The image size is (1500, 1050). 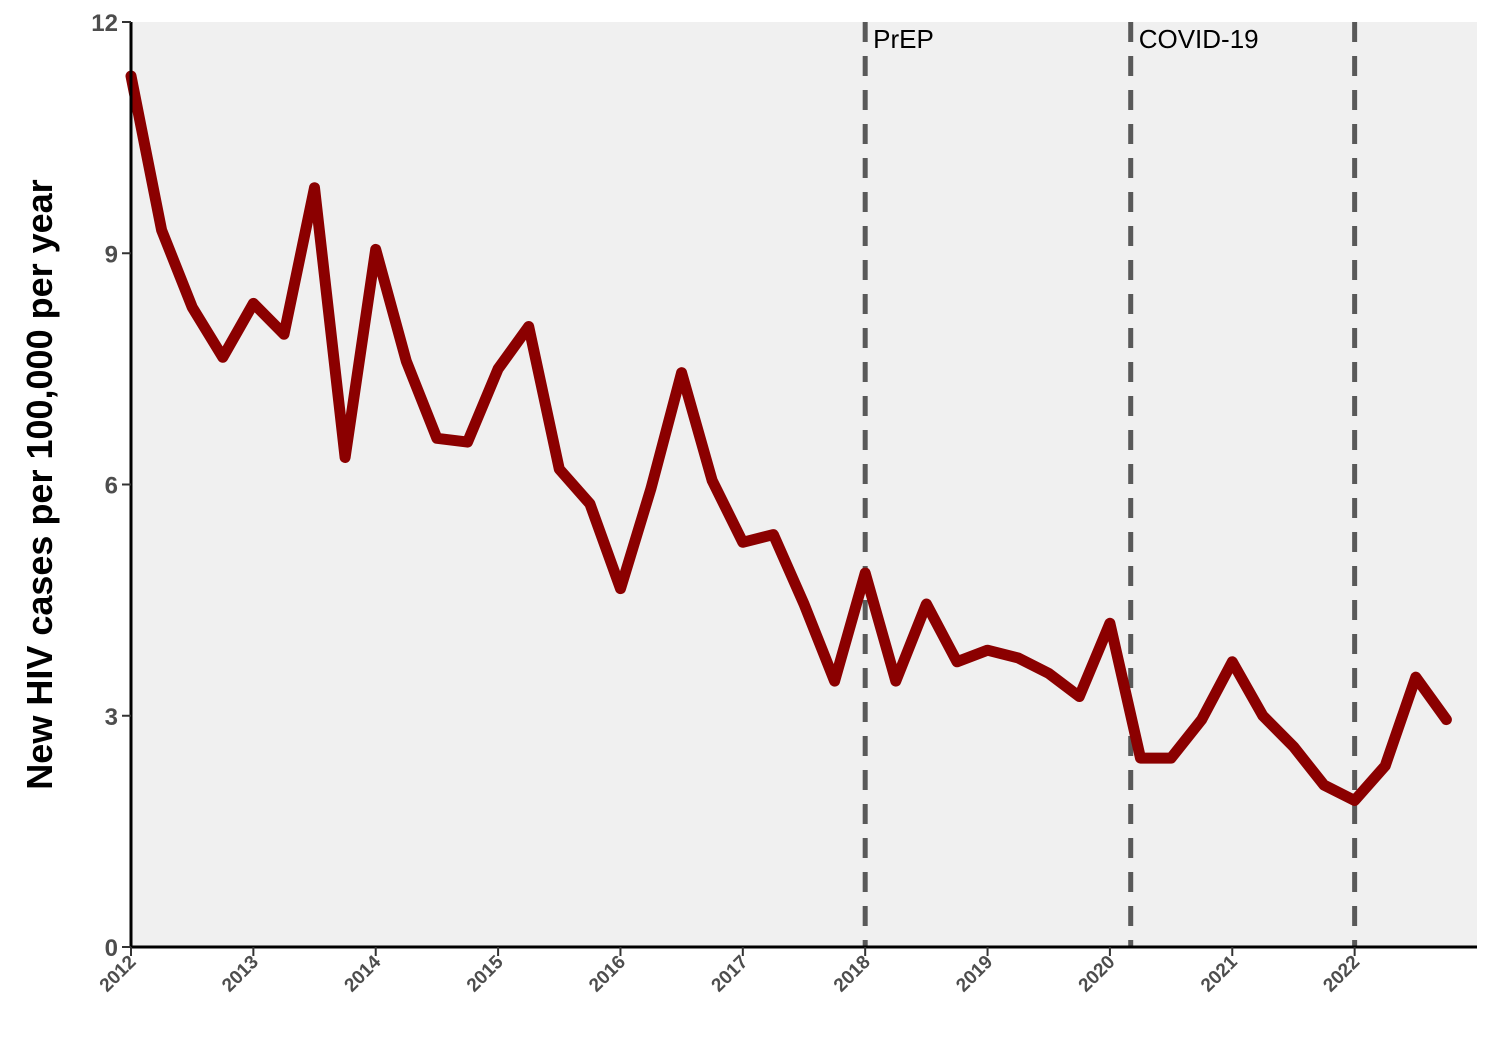 I want to click on y-tick-label: 6, so click(x=111, y=486).